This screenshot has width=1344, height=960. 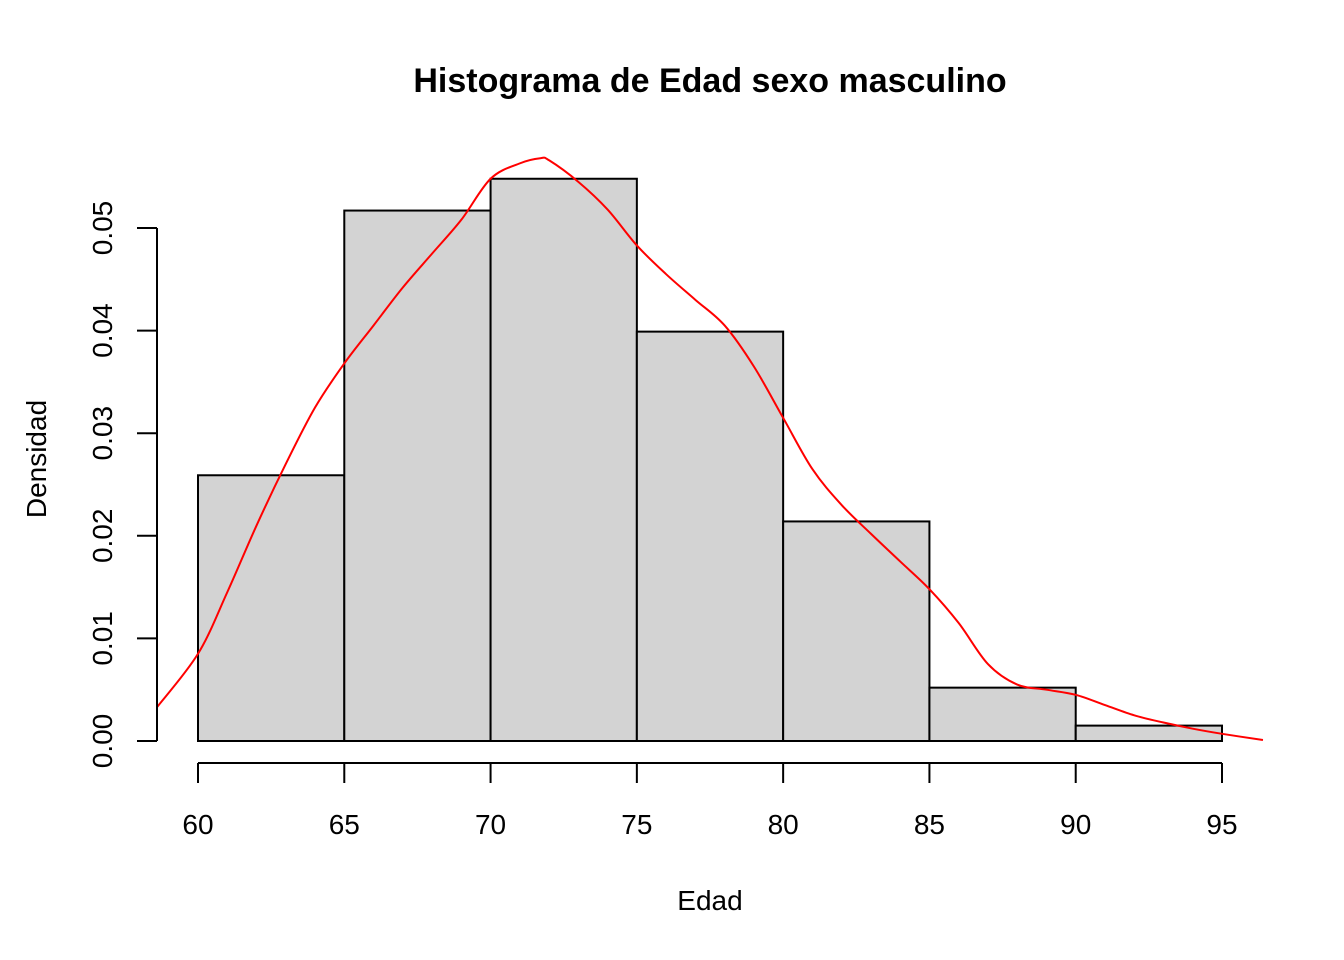 What do you see at coordinates (709, 900) in the screenshot?
I see `x-axis-label: Edad` at bounding box center [709, 900].